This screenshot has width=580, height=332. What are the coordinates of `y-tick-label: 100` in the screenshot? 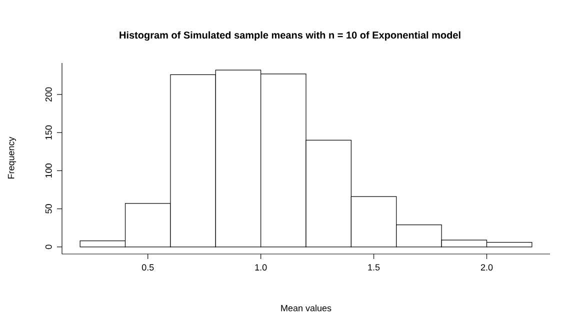 It's located at (48, 171).